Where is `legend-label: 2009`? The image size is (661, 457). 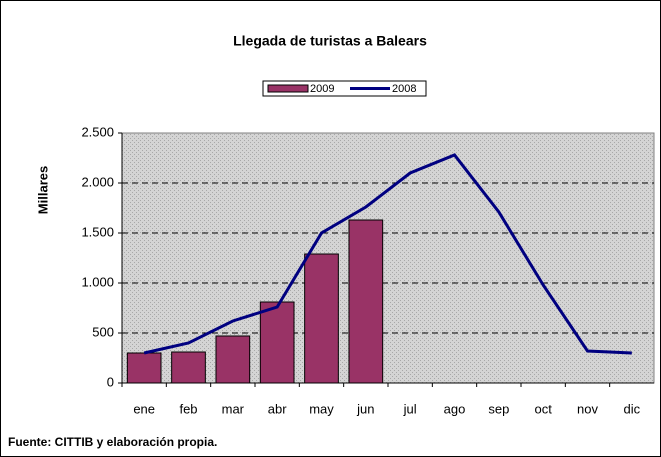 legend-label: 2009 is located at coordinates (322, 89).